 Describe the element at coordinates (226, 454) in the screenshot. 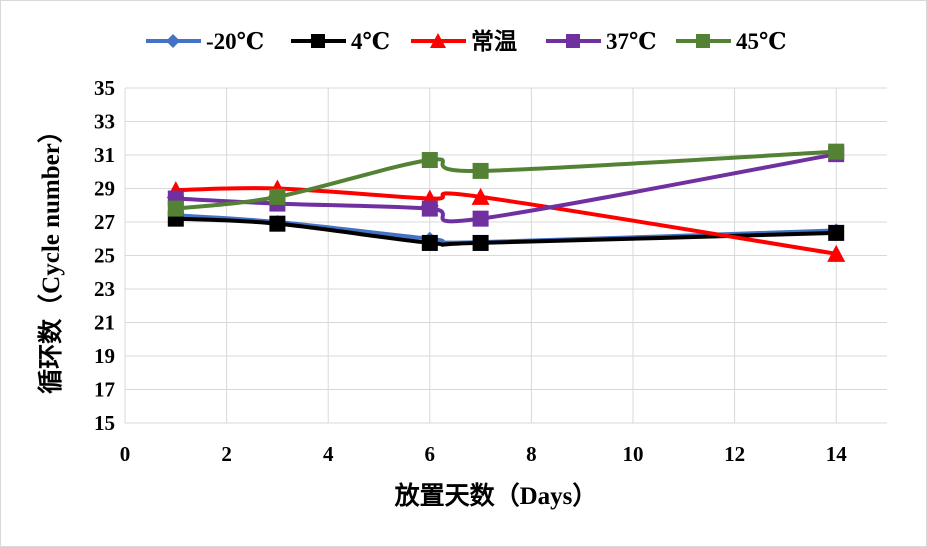

I see `x-tick-label: 2` at that location.